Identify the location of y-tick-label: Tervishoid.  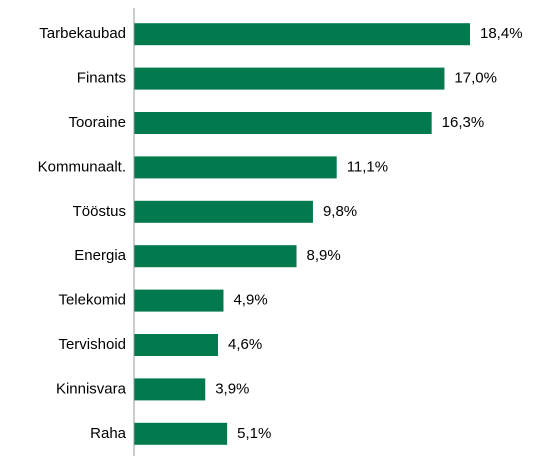
(92, 344).